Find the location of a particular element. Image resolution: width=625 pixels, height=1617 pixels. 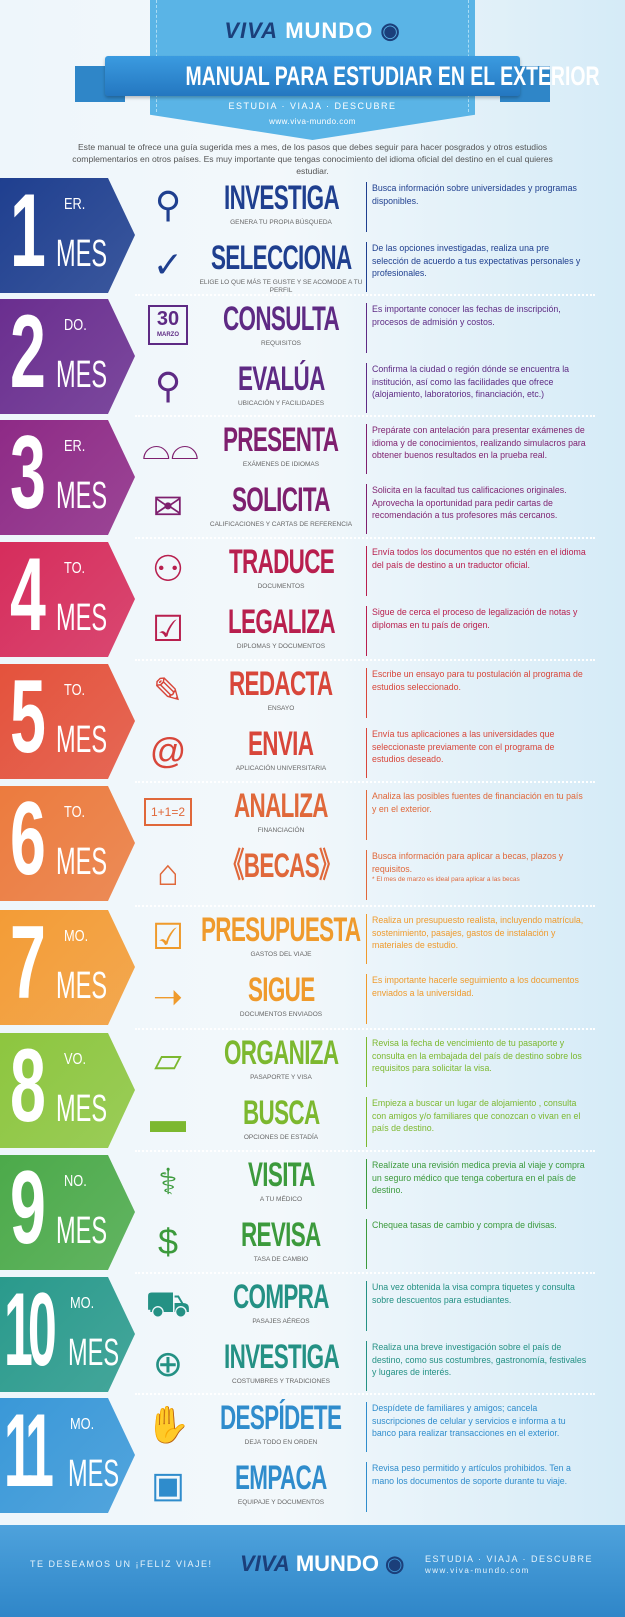

step-subtitle: PASAPORTE Y VISA is located at coordinates (281, 1077).